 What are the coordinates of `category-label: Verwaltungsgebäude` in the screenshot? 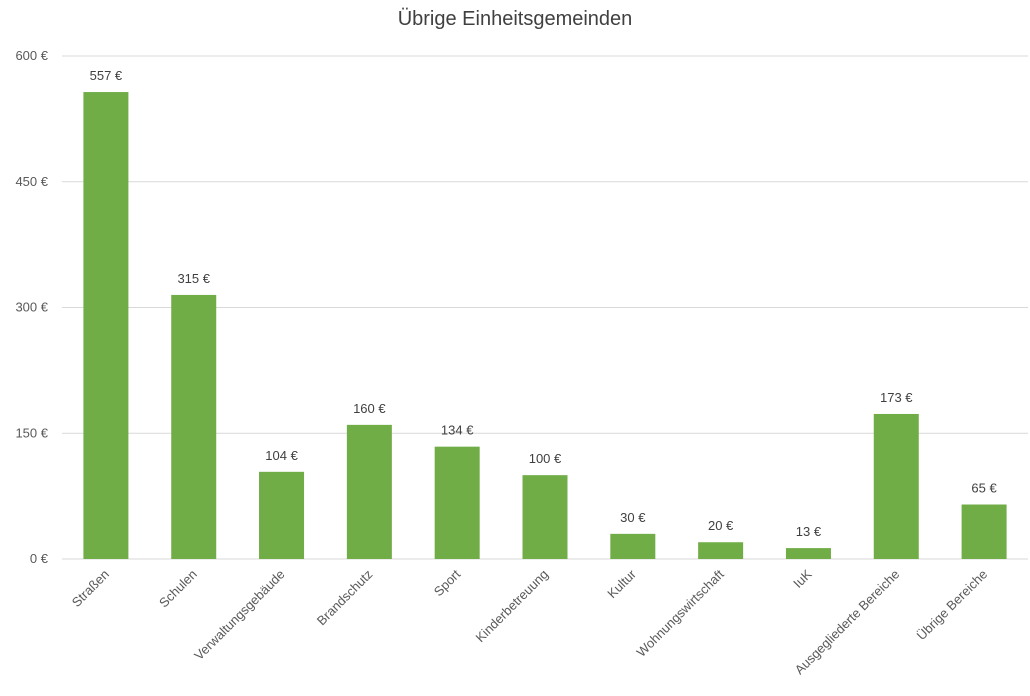 It's located at (239, 615).